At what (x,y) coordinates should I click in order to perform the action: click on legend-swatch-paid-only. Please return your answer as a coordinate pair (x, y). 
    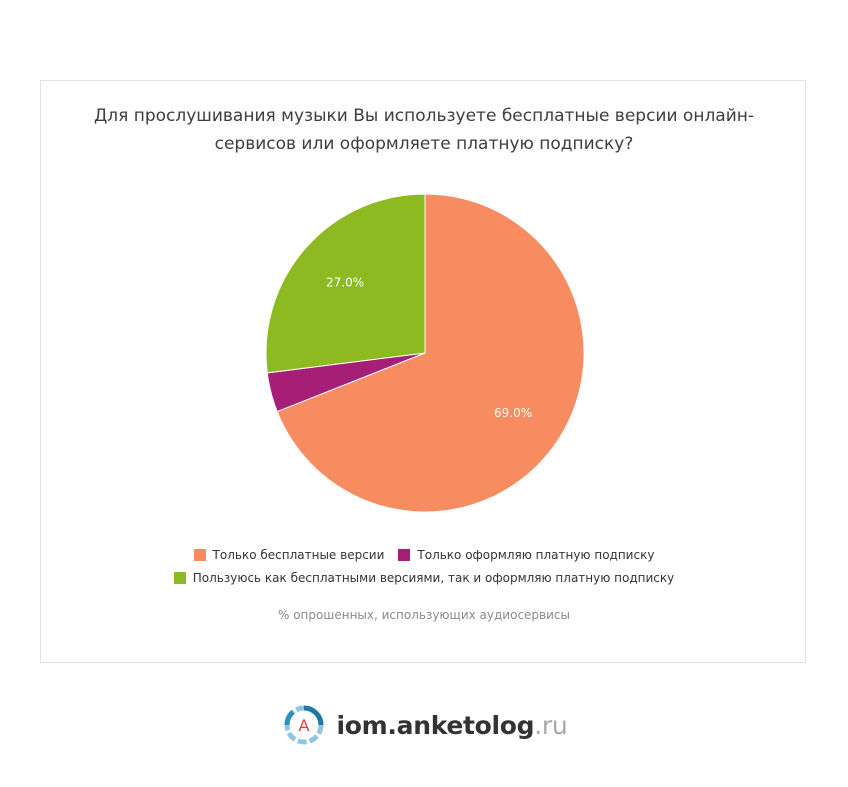
    Looking at the image, I should click on (404, 554).